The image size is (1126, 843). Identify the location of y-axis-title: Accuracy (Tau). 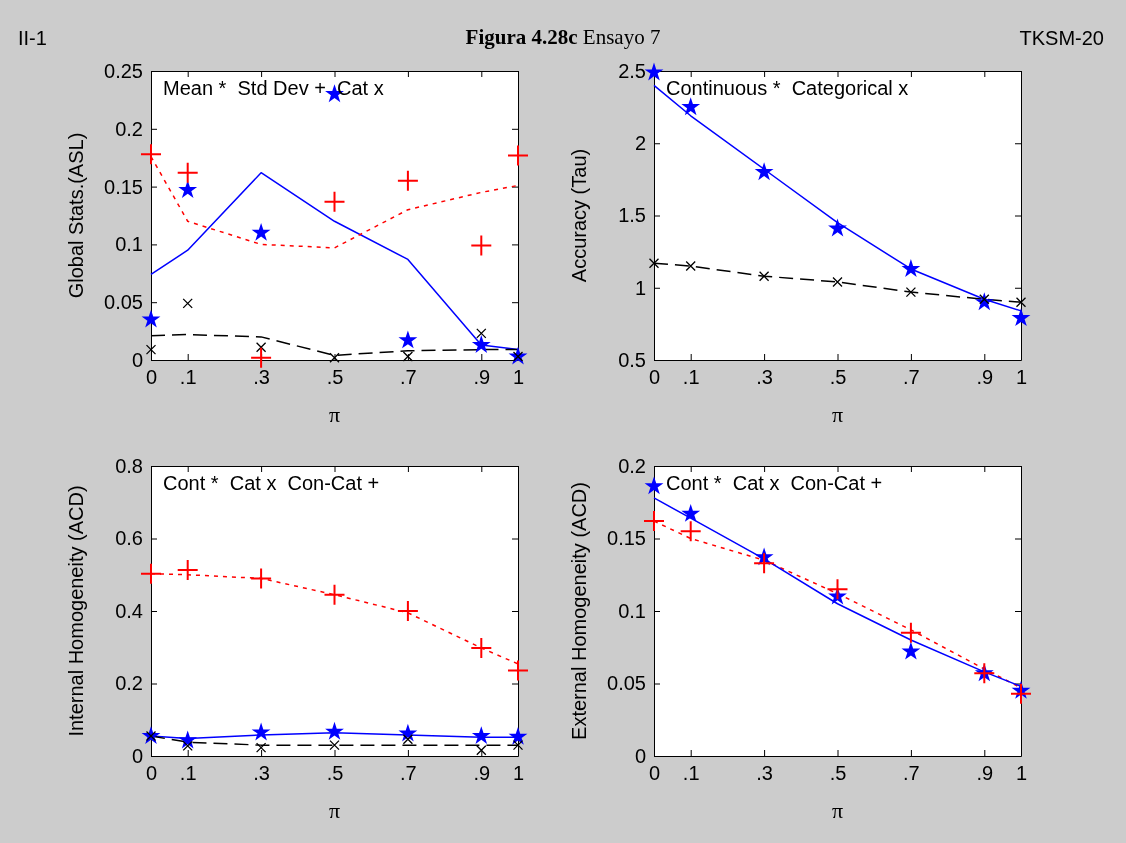
(579, 215).